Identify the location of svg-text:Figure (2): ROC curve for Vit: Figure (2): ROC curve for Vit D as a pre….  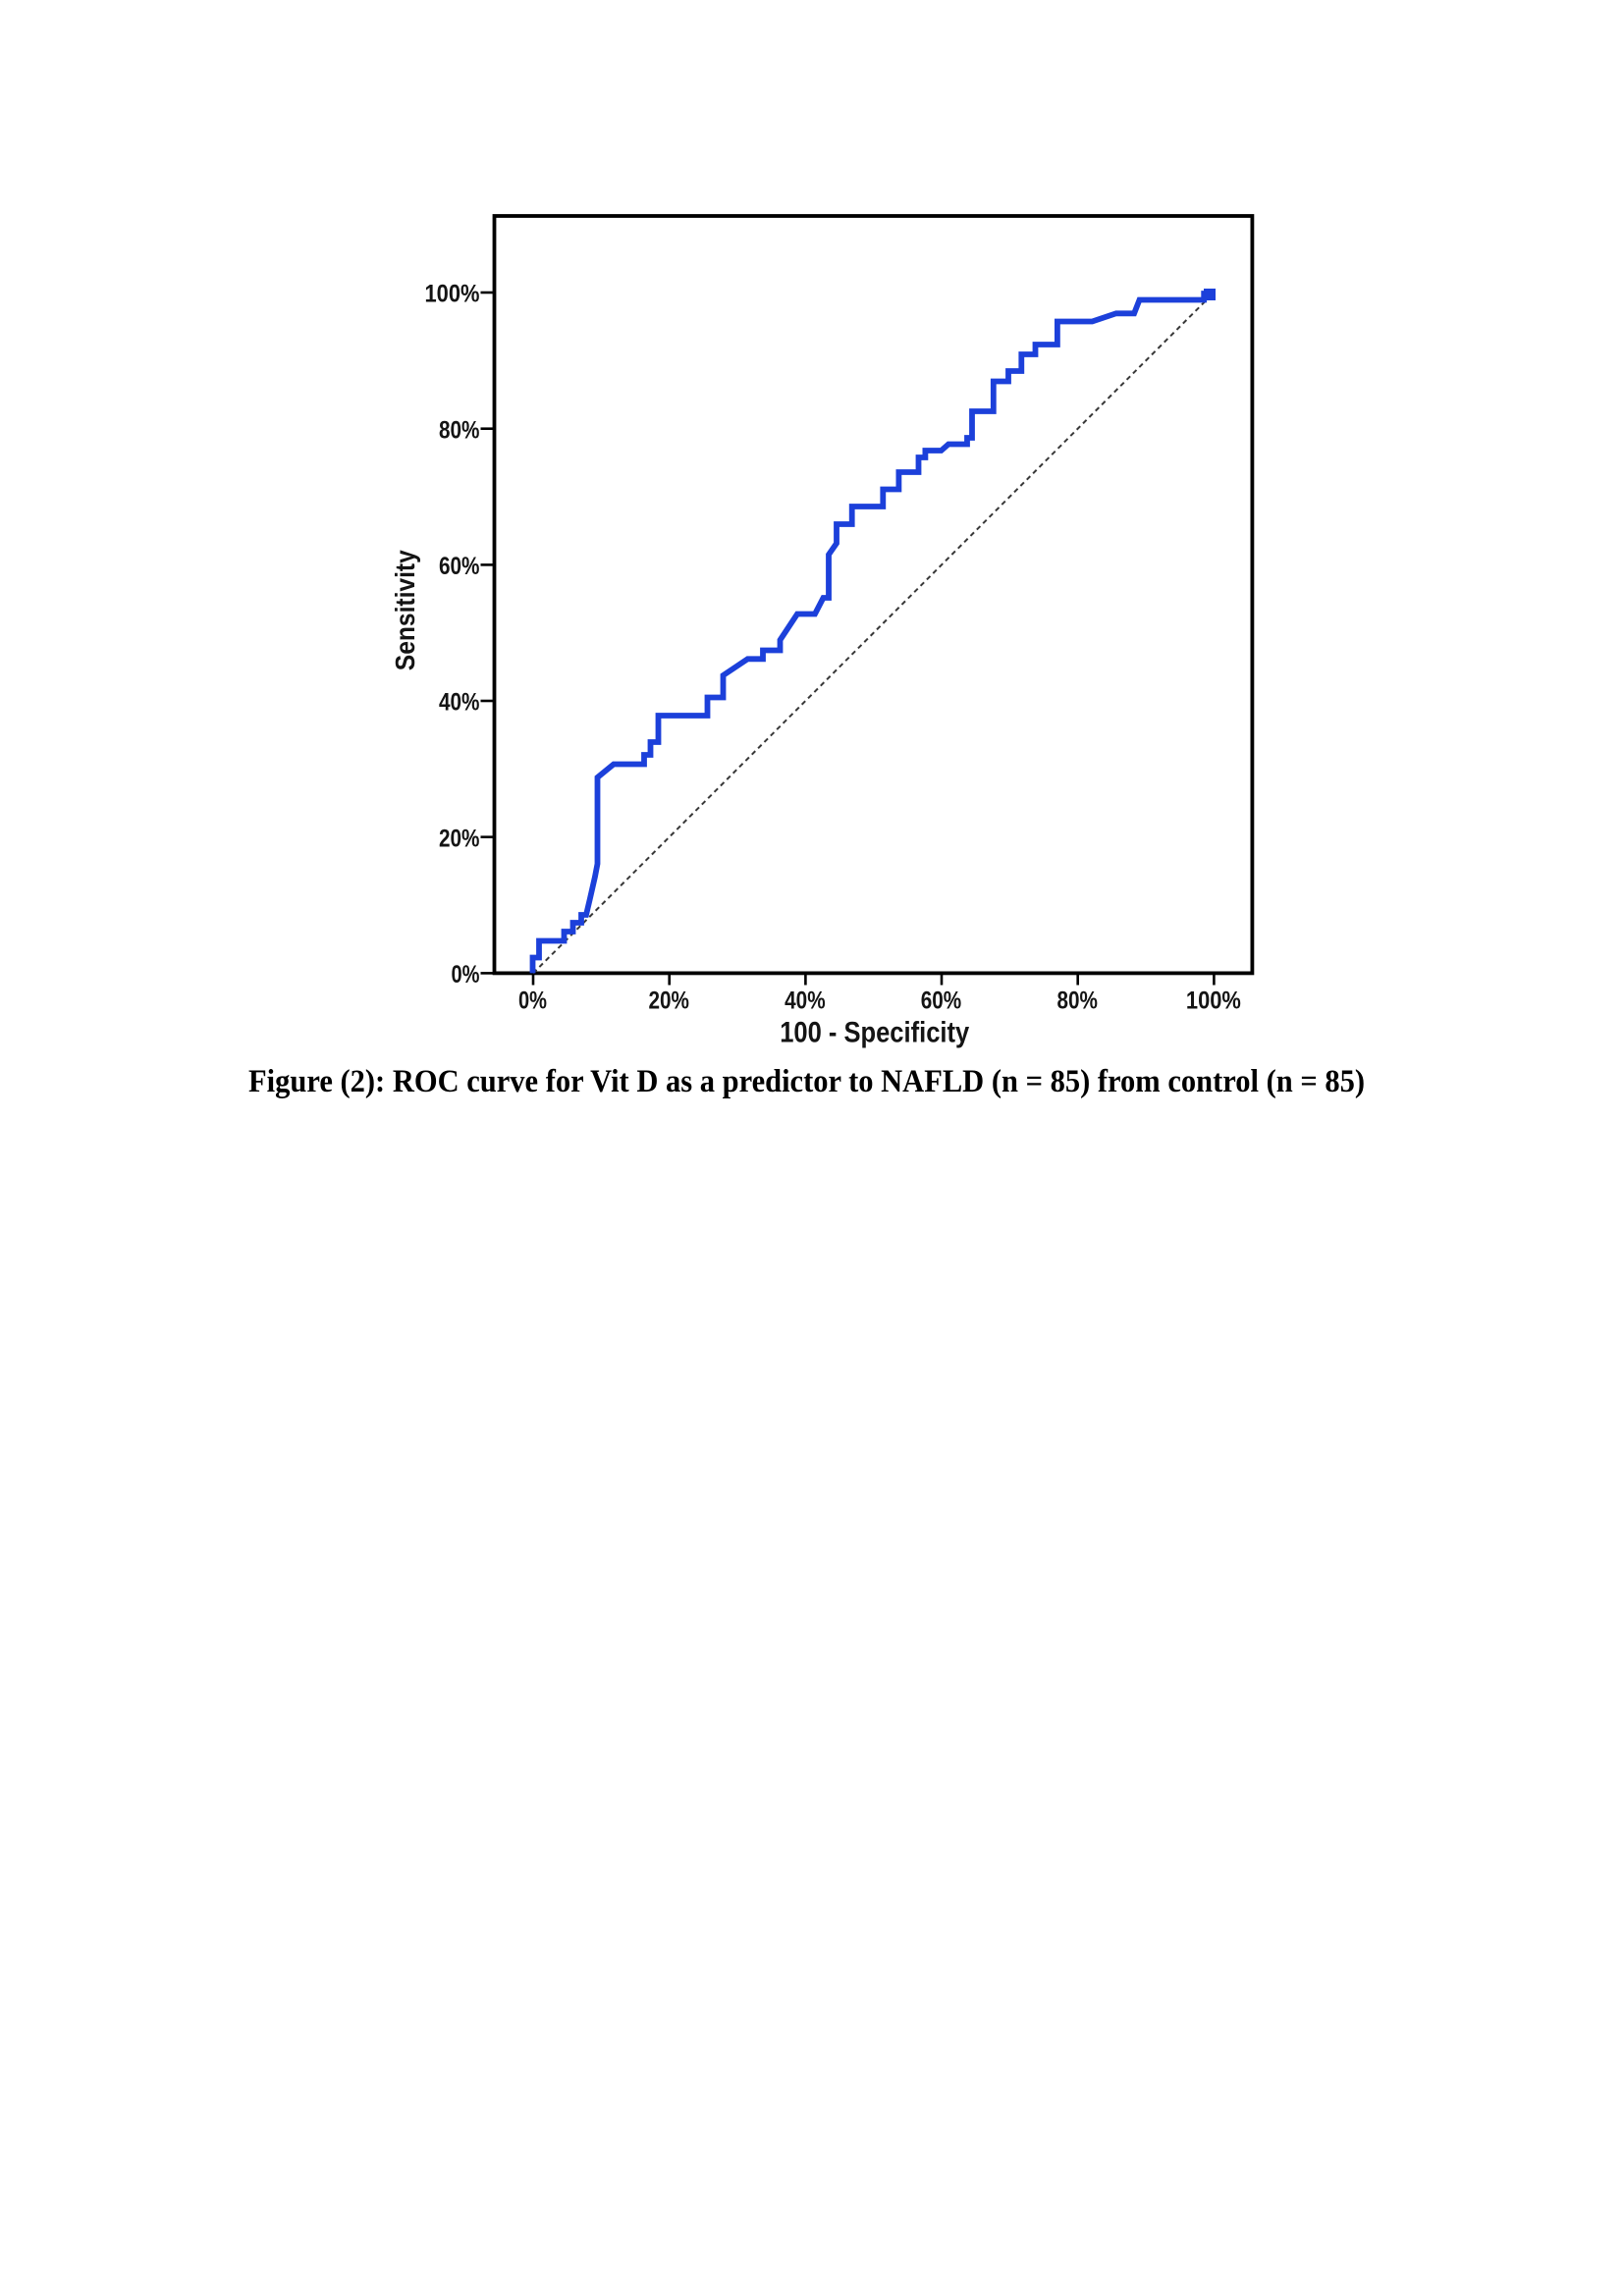
(806, 1081).